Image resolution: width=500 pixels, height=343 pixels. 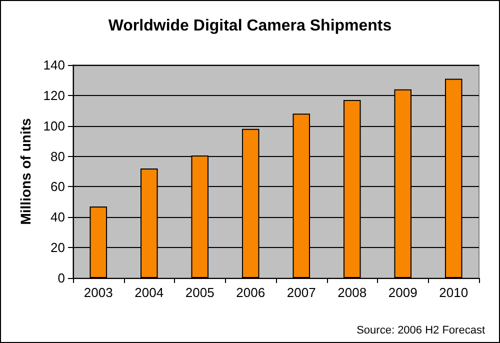 What do you see at coordinates (54, 126) in the screenshot?
I see `y-tick-label: 100` at bounding box center [54, 126].